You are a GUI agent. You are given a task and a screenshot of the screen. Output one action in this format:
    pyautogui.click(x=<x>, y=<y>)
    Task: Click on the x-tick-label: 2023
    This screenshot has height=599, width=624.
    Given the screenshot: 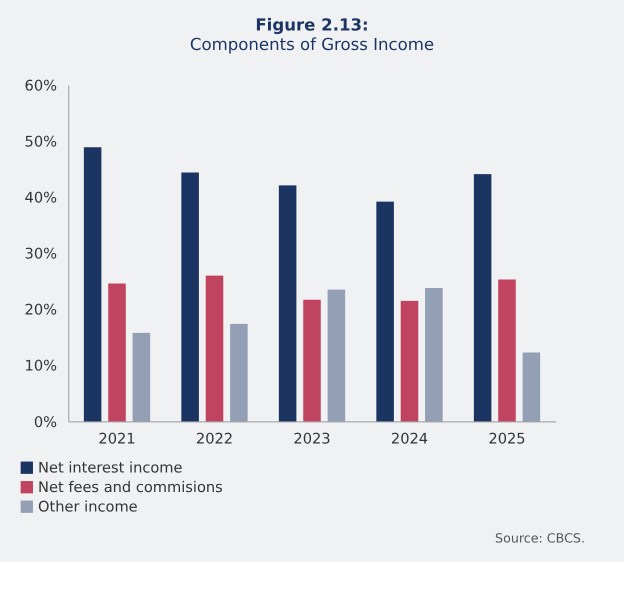 What is the action you would take?
    pyautogui.click(x=312, y=439)
    